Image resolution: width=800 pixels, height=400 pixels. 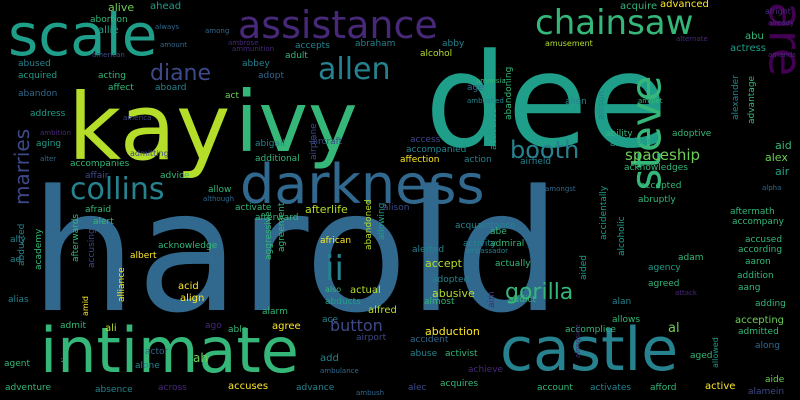 What do you see at coordinates (338, 25) in the screenshot?
I see `word-assistance: assistance` at bounding box center [338, 25].